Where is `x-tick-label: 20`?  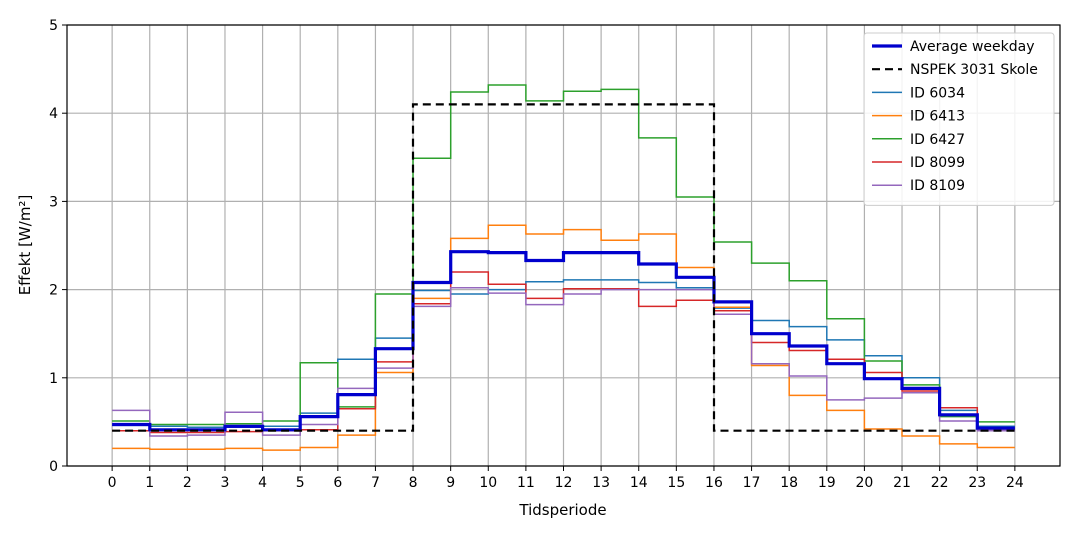
x-tick-label: 20 is located at coordinates (864, 483).